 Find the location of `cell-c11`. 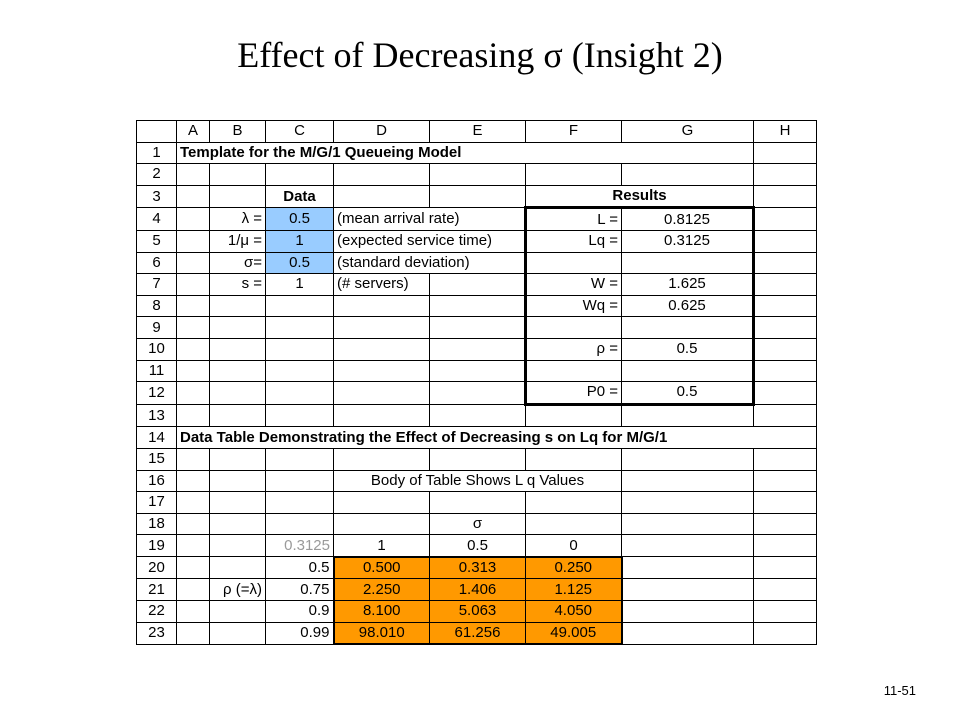

cell-c11 is located at coordinates (299, 371).